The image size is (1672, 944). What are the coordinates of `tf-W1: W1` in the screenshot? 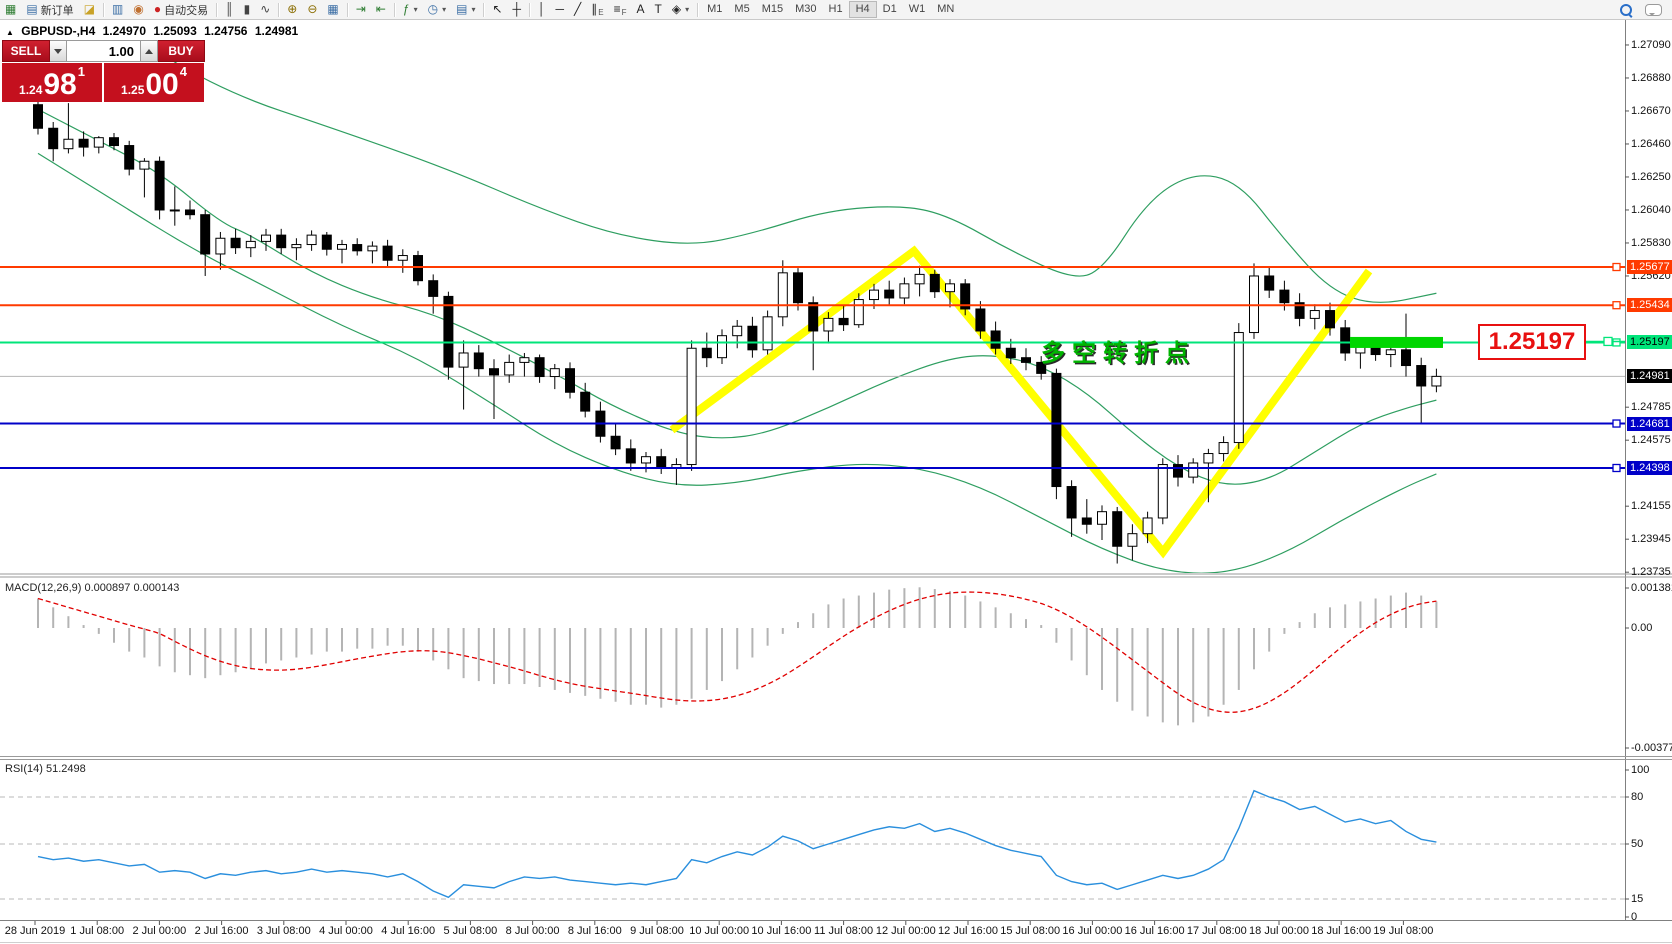 It's located at (917, 9).